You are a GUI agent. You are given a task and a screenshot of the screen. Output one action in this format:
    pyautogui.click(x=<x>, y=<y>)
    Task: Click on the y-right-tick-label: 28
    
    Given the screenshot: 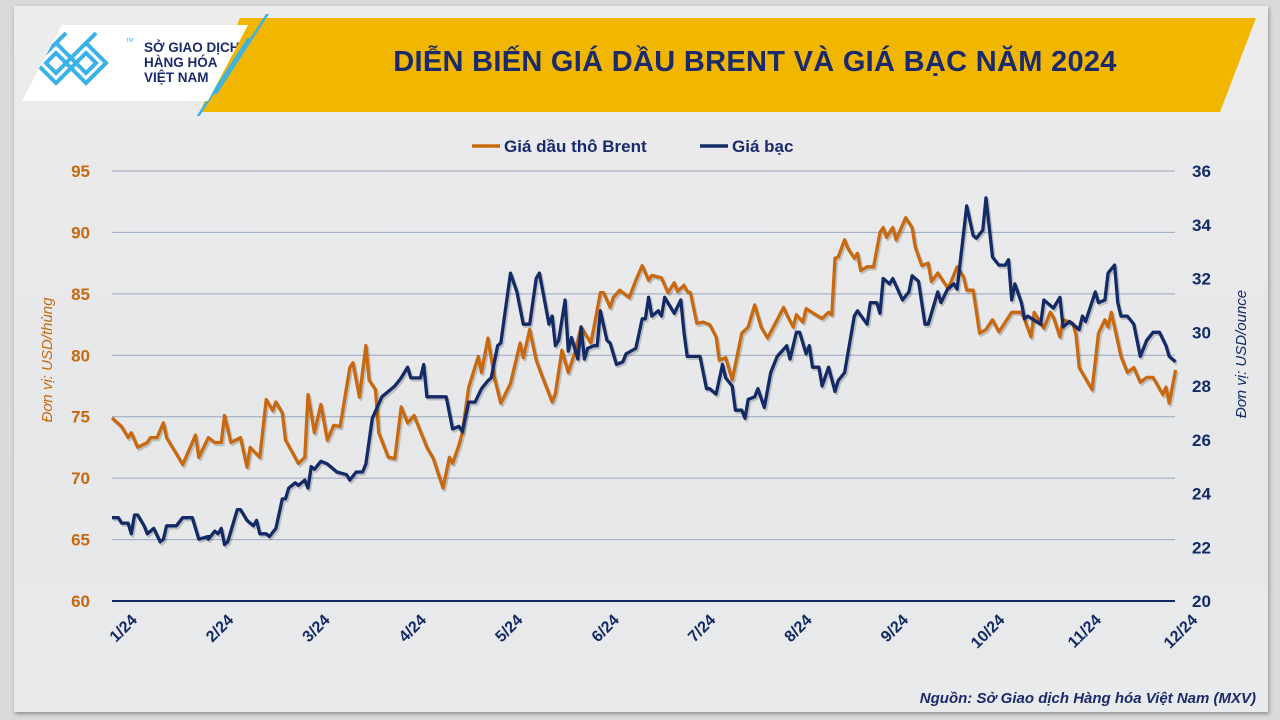 What is the action you would take?
    pyautogui.click(x=1201, y=386)
    